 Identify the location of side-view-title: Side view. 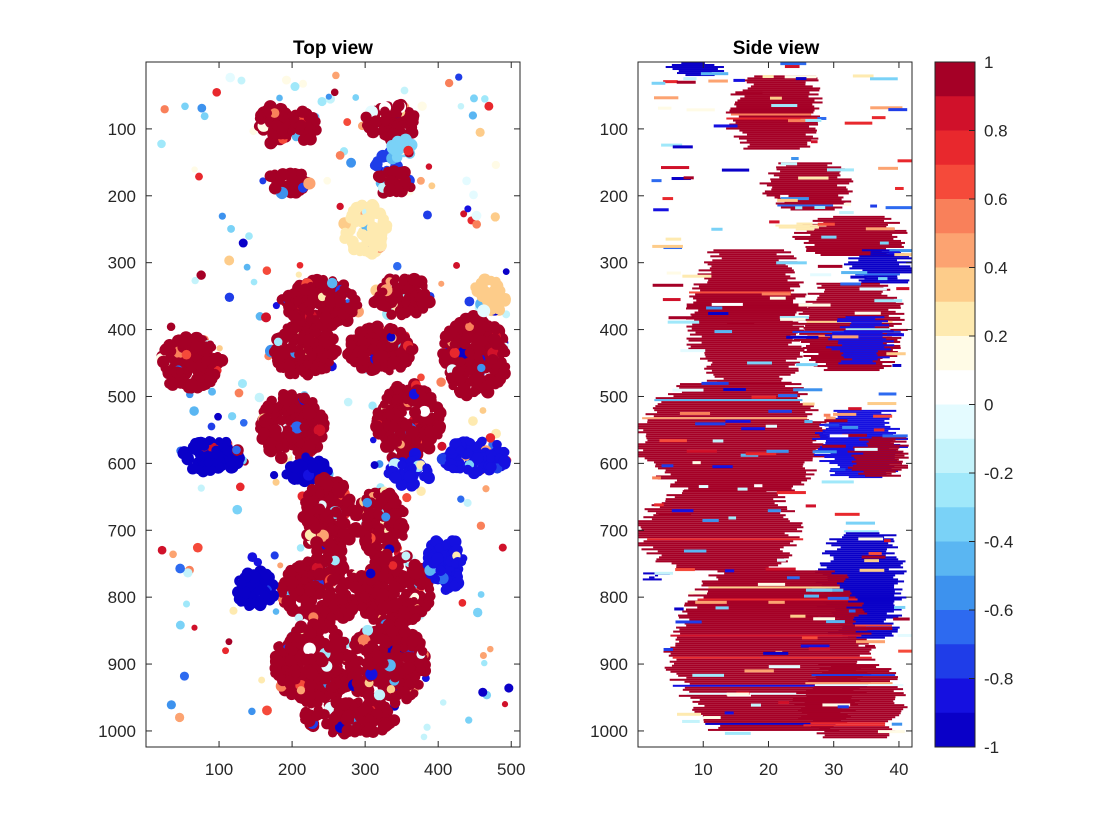
(776, 48).